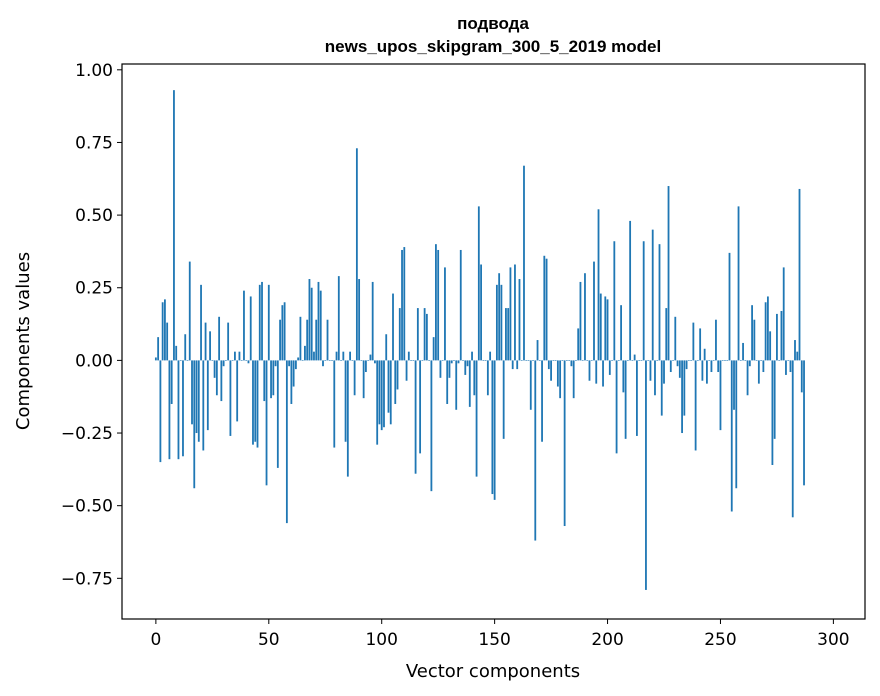 The width and height of the screenshot is (880, 696). What do you see at coordinates (493, 23) in the screenshot?
I see `chart-title-line-1: подвода` at bounding box center [493, 23].